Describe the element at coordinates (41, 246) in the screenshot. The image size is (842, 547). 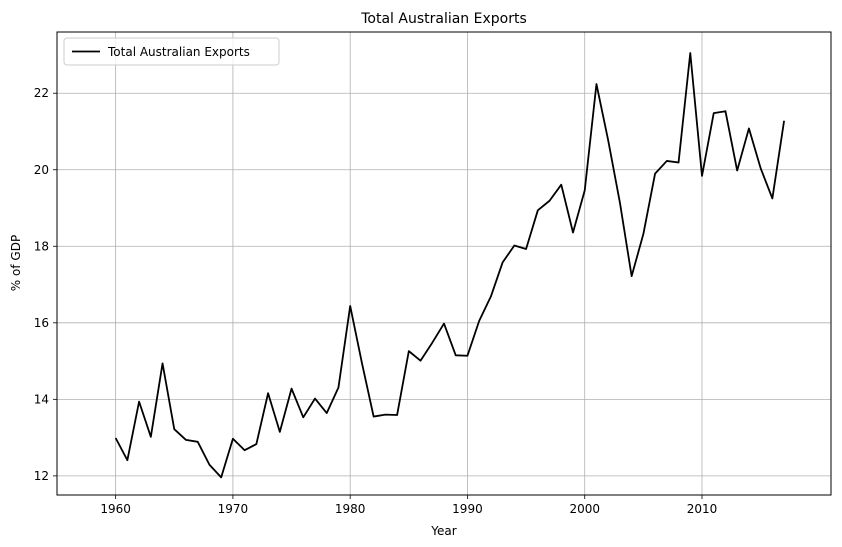
I see `y-tick-label: 18` at that location.